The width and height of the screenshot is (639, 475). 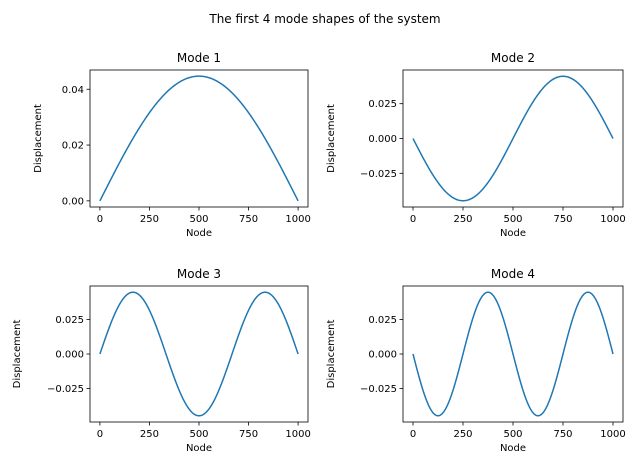 I want to click on figure-title: The first 4 mode shapes of the system, so click(x=324, y=19).